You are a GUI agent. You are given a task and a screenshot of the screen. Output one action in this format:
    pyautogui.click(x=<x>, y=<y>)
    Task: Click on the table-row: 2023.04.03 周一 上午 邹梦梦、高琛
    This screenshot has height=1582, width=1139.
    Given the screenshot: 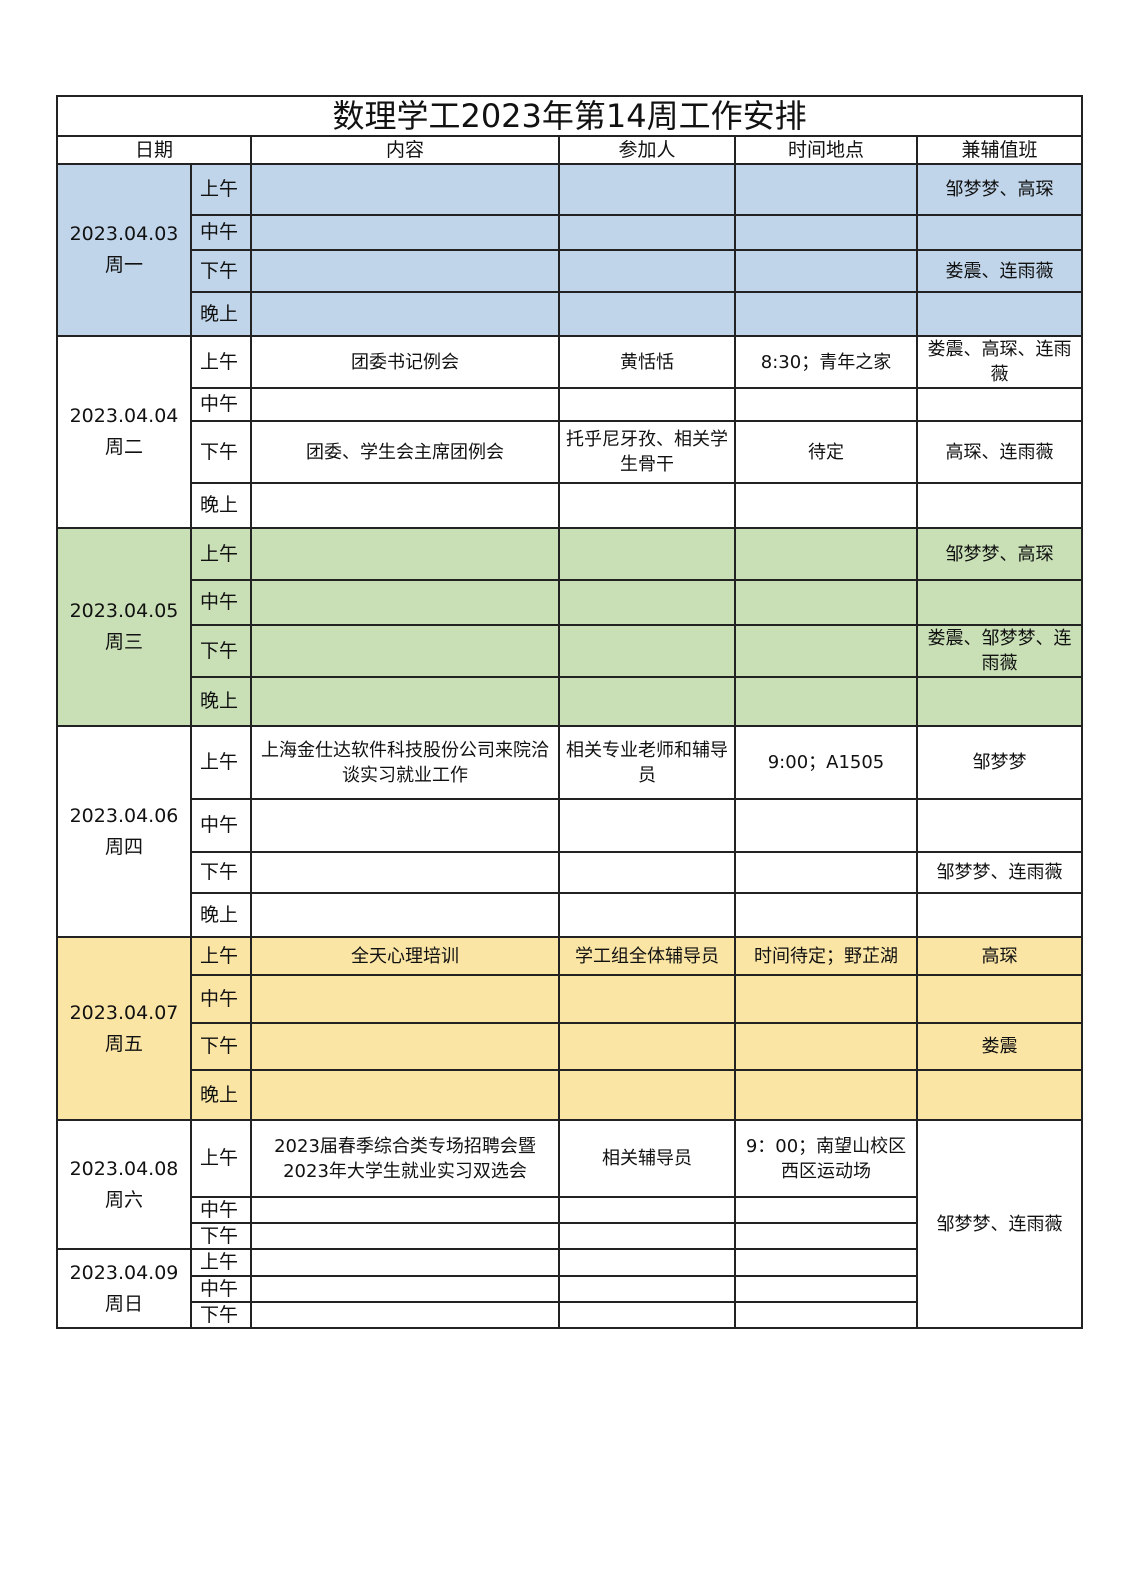 What is the action you would take?
    pyautogui.click(x=570, y=250)
    